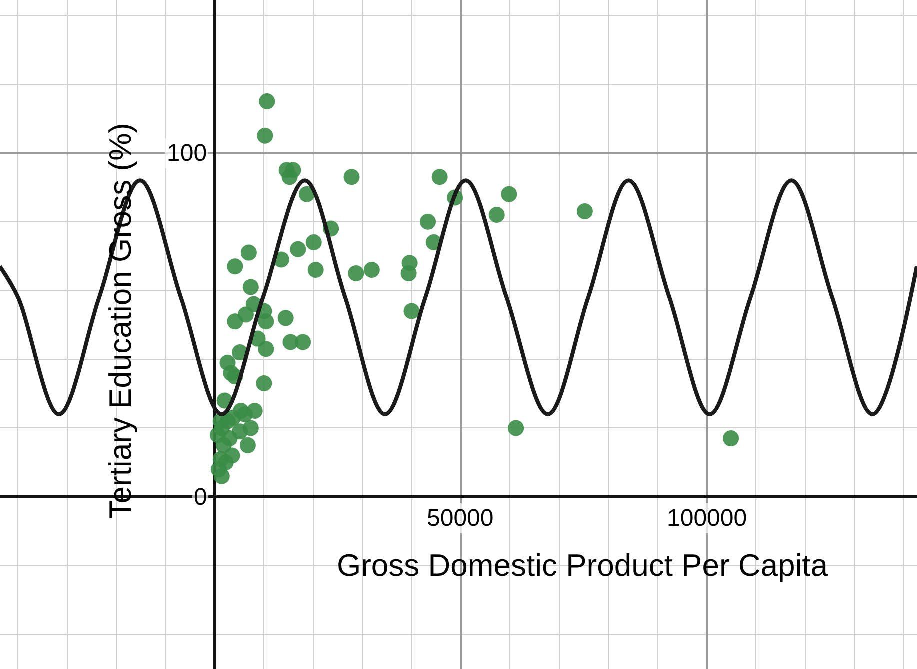 This screenshot has height=669, width=917. I want to click on y-tick-label: 0, so click(201, 497).